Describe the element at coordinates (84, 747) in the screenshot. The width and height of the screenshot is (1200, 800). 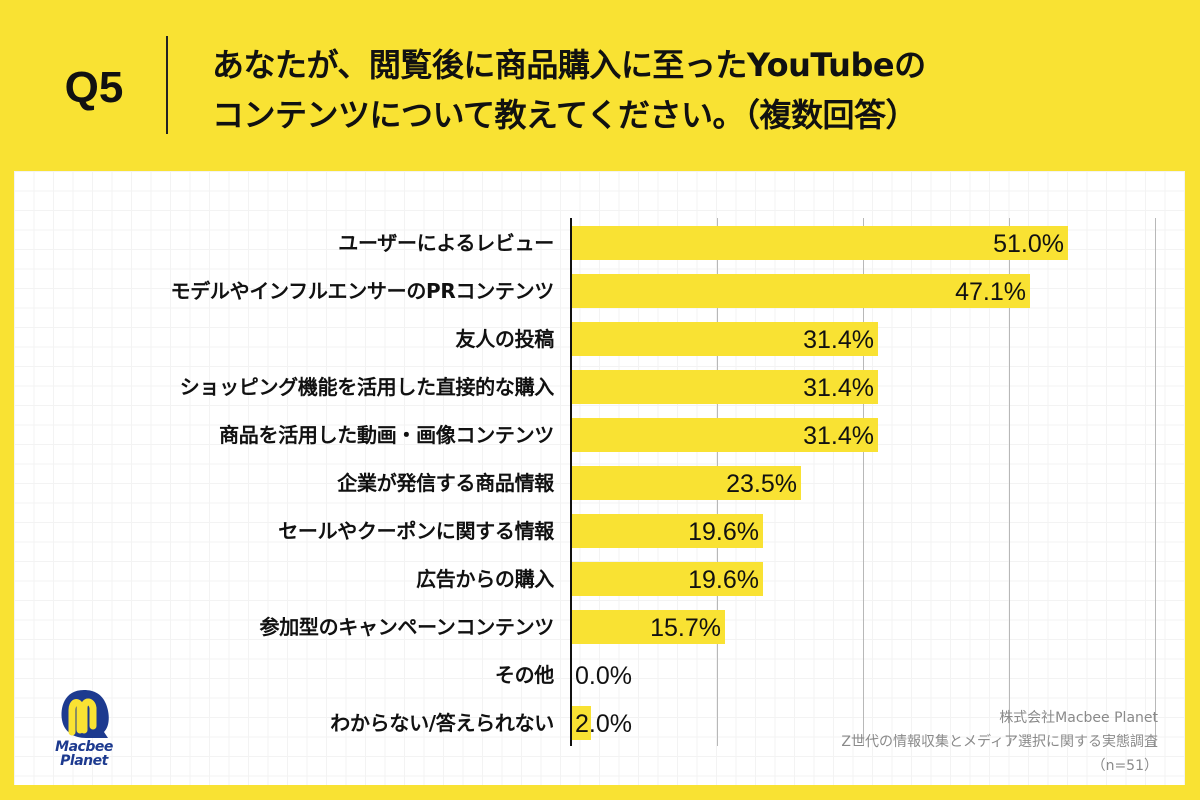
I see `logo-line-1: Macbee` at that location.